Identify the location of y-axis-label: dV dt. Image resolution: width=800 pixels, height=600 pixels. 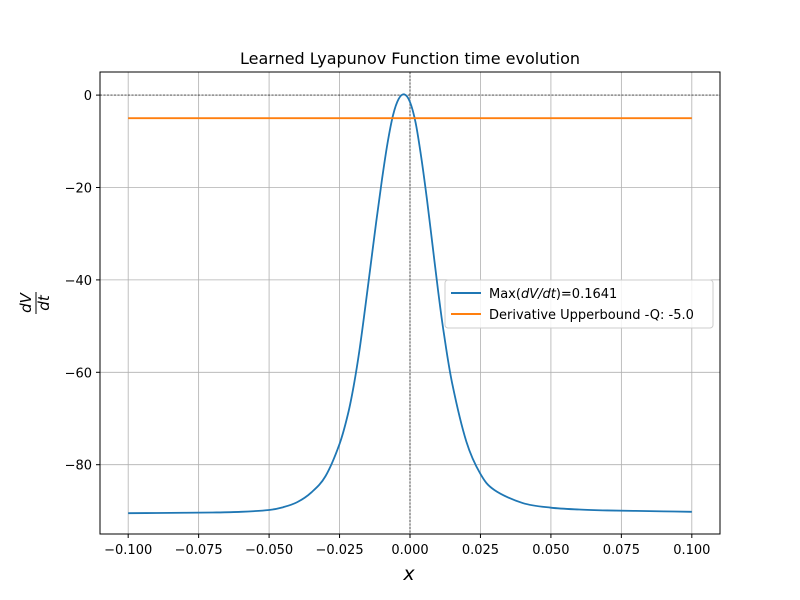
(35, 302).